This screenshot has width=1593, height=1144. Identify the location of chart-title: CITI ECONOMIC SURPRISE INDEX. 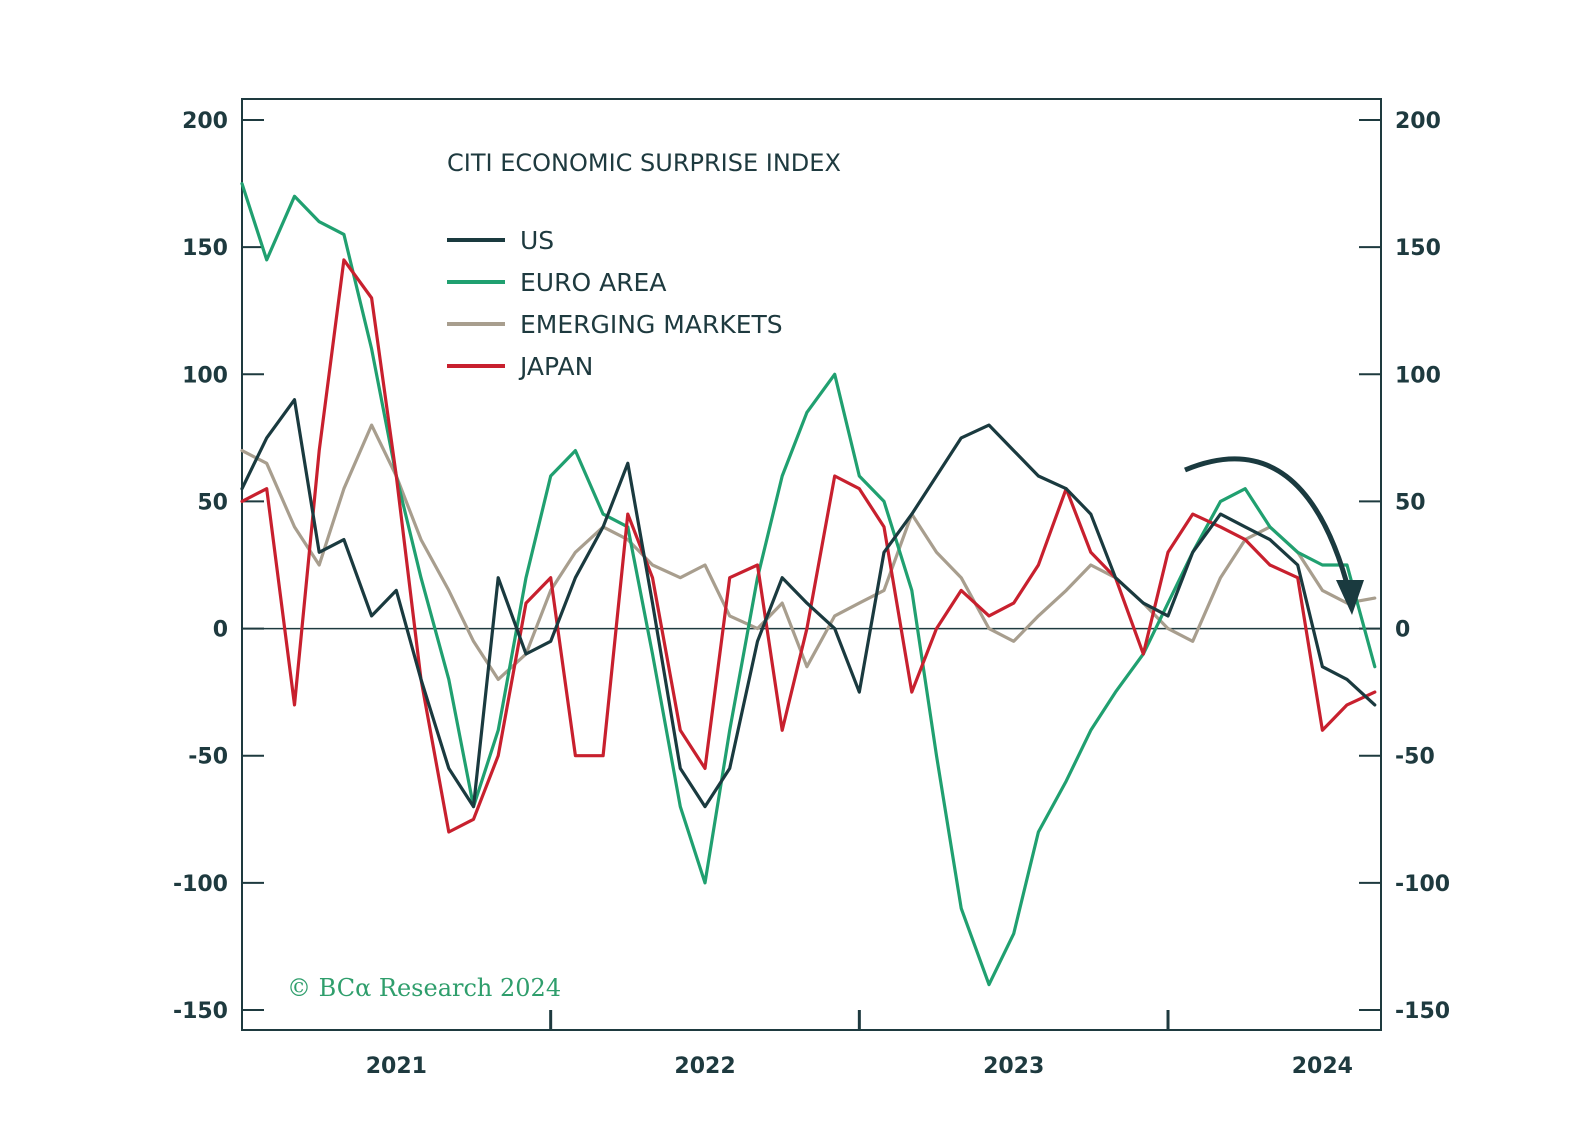
(644, 163).